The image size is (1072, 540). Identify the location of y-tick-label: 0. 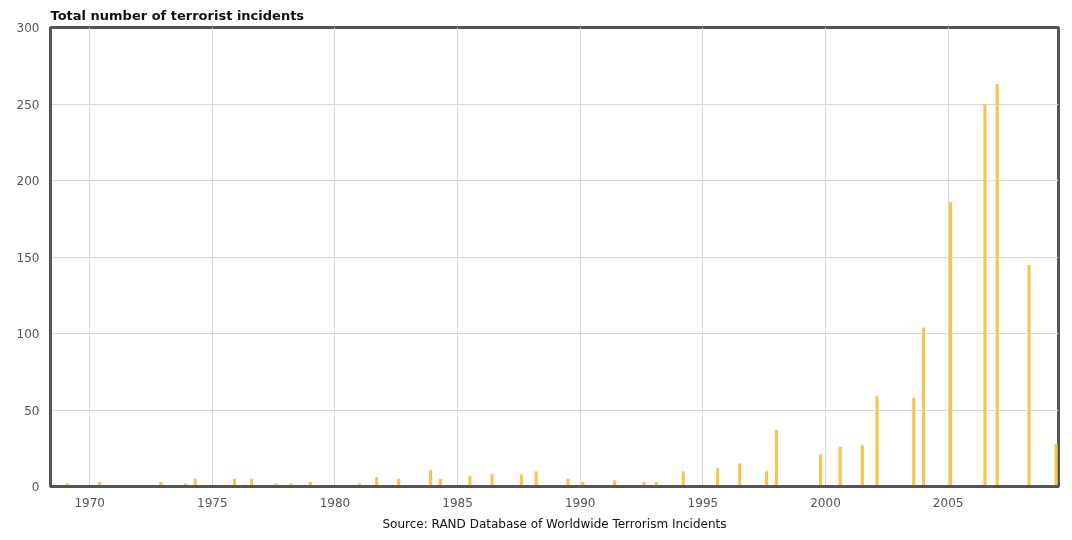
(35, 487).